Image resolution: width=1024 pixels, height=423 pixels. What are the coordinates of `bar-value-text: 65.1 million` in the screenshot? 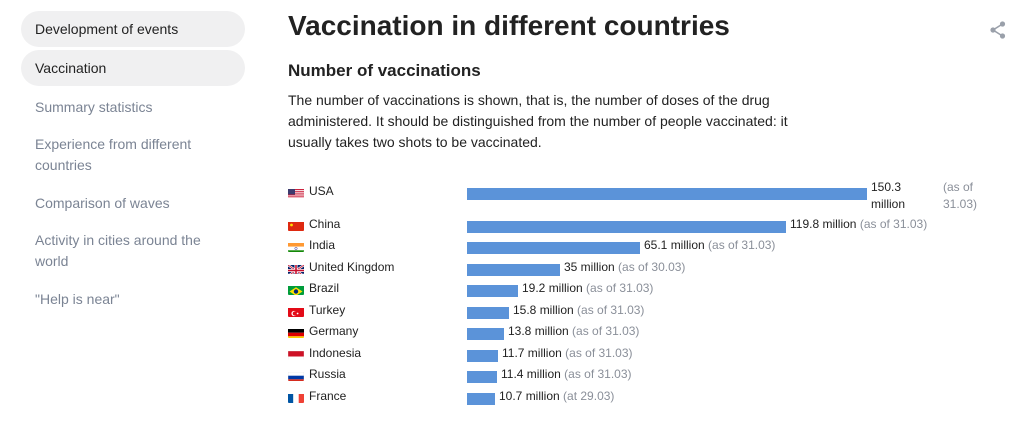 It's located at (674, 245).